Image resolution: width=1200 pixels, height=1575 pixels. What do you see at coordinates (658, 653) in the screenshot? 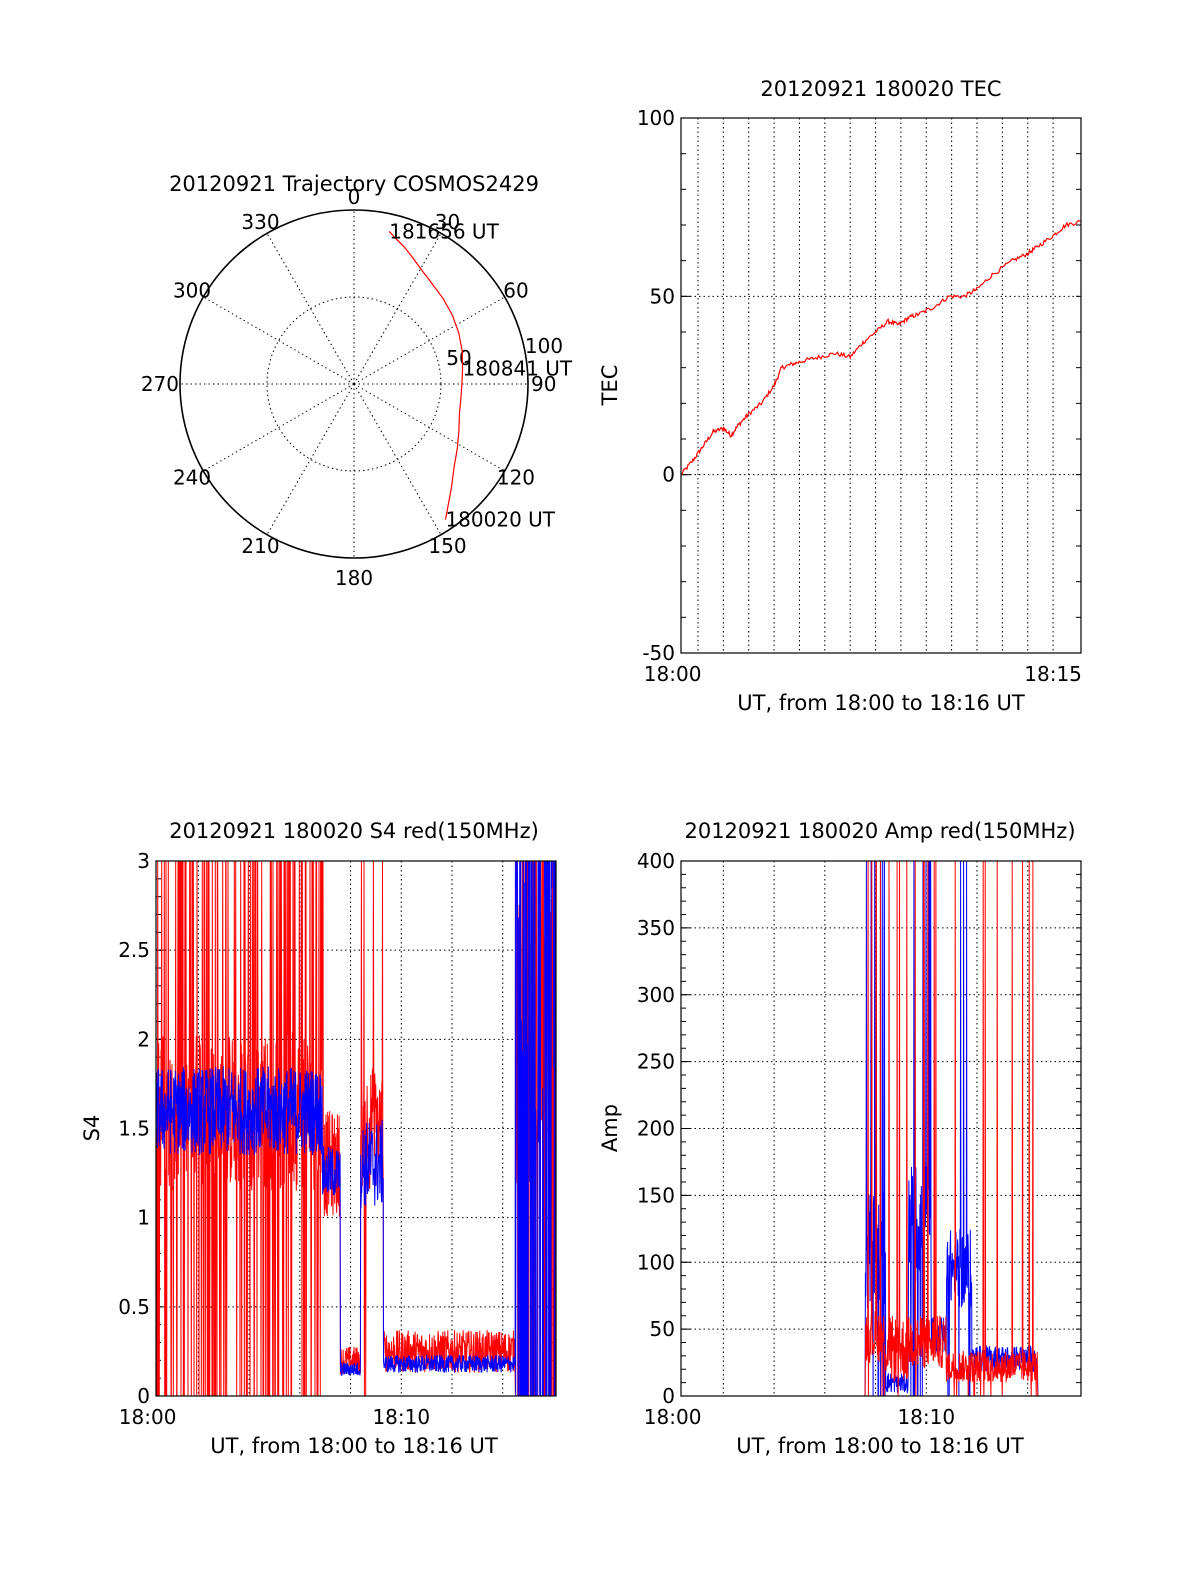
I see `y-tick-label: -50` at bounding box center [658, 653].